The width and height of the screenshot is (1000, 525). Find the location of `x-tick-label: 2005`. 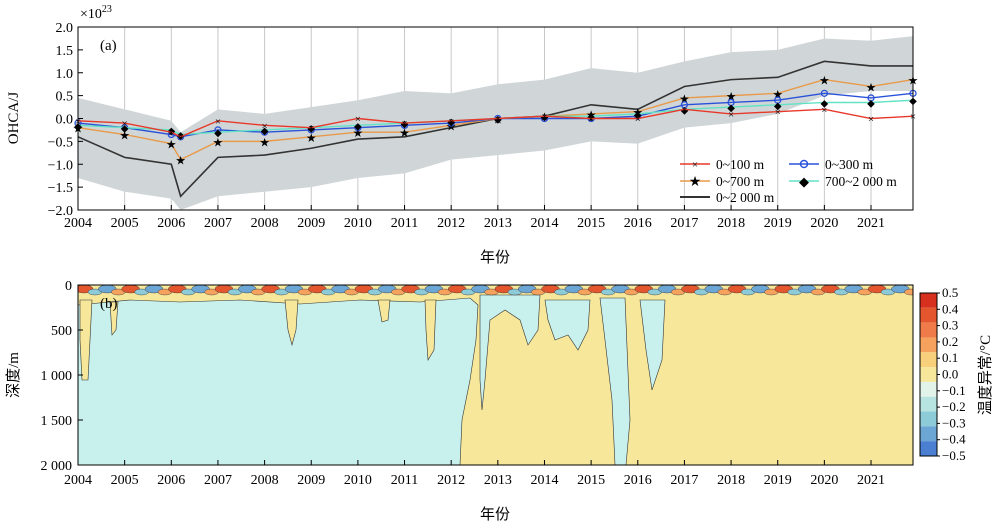

x-tick-label: 2005 is located at coordinates (125, 223).